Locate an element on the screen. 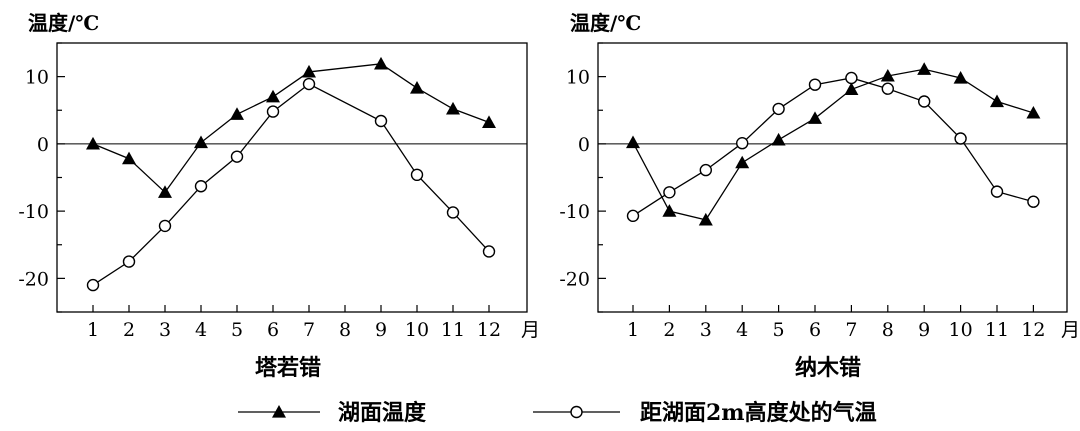 This screenshot has height=431, width=1080. series-air-temp-2m is located at coordinates (833, 147).